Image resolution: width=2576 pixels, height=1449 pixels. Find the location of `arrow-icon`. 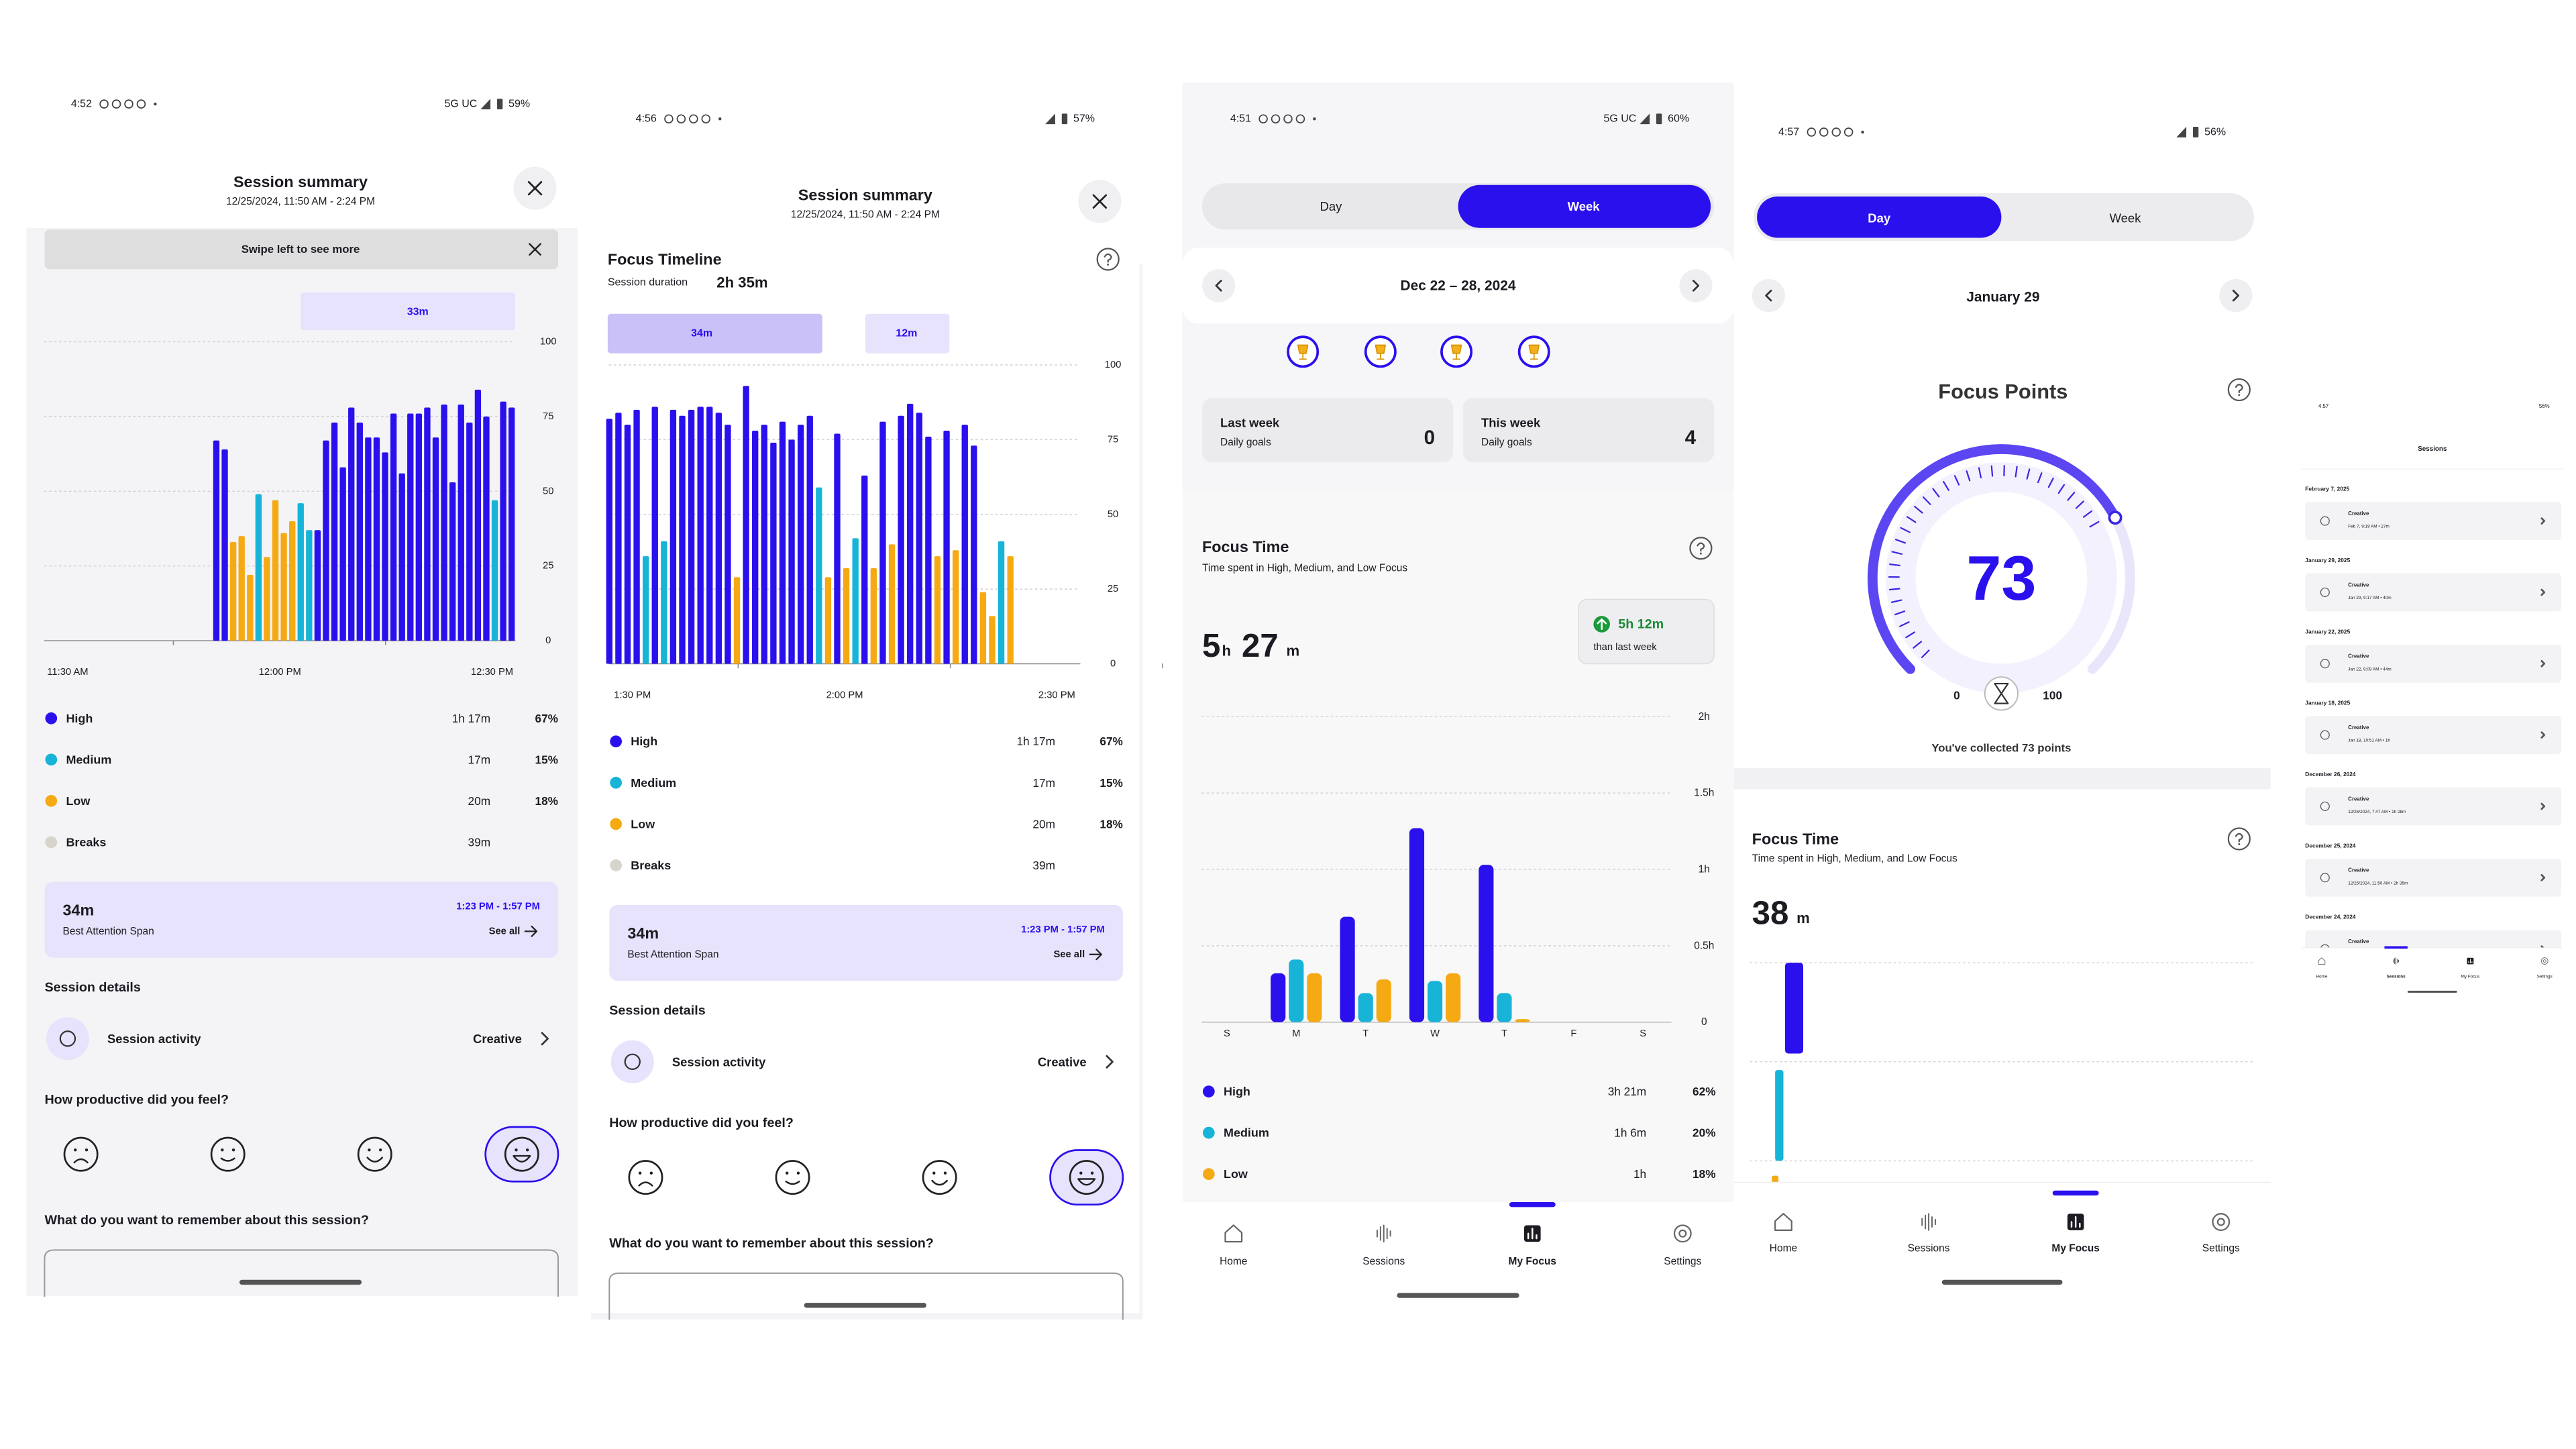

arrow-icon is located at coordinates (1095, 955).